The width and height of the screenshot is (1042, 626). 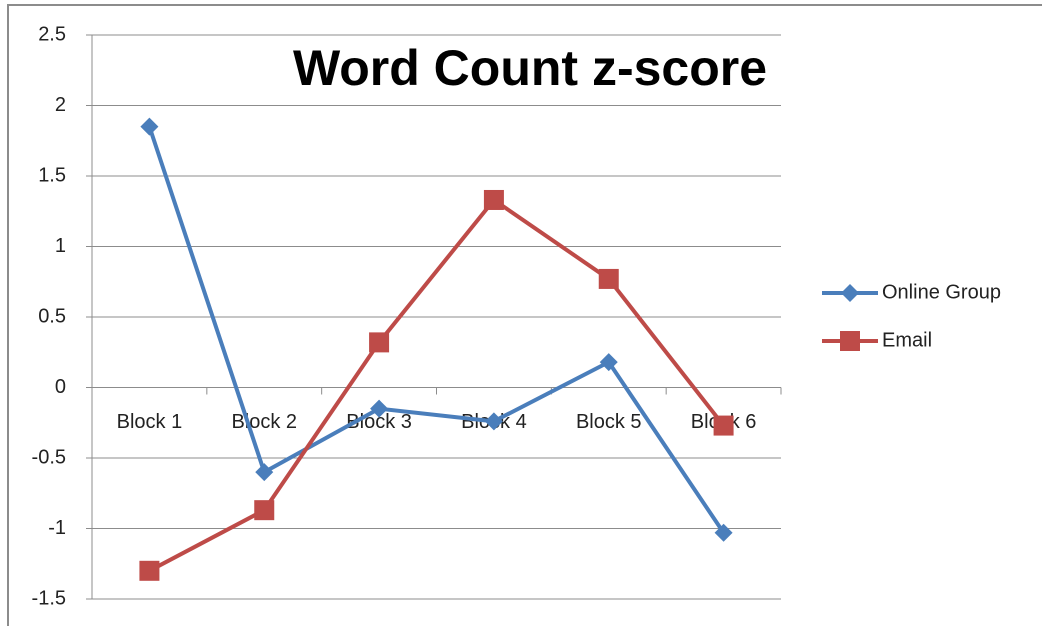 What do you see at coordinates (609, 422) in the screenshot?
I see `x-tick-label: Block 5` at bounding box center [609, 422].